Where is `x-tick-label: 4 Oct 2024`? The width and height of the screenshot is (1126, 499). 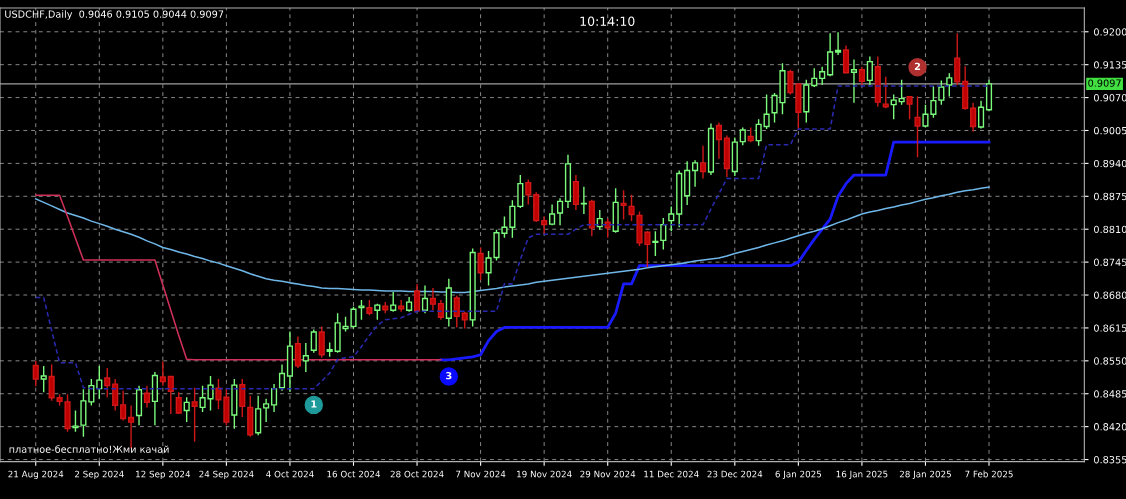 x-tick-label: 4 Oct 2024 is located at coordinates (290, 474).